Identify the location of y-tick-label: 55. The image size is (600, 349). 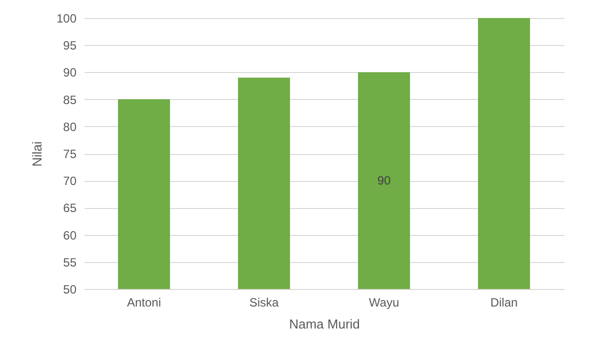
(70, 262).